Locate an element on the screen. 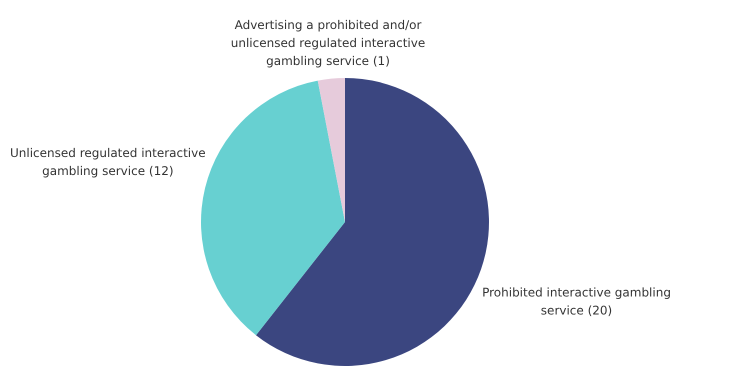  slice-label: Prohibited interactive gambling service (20) is located at coordinates (576, 301).